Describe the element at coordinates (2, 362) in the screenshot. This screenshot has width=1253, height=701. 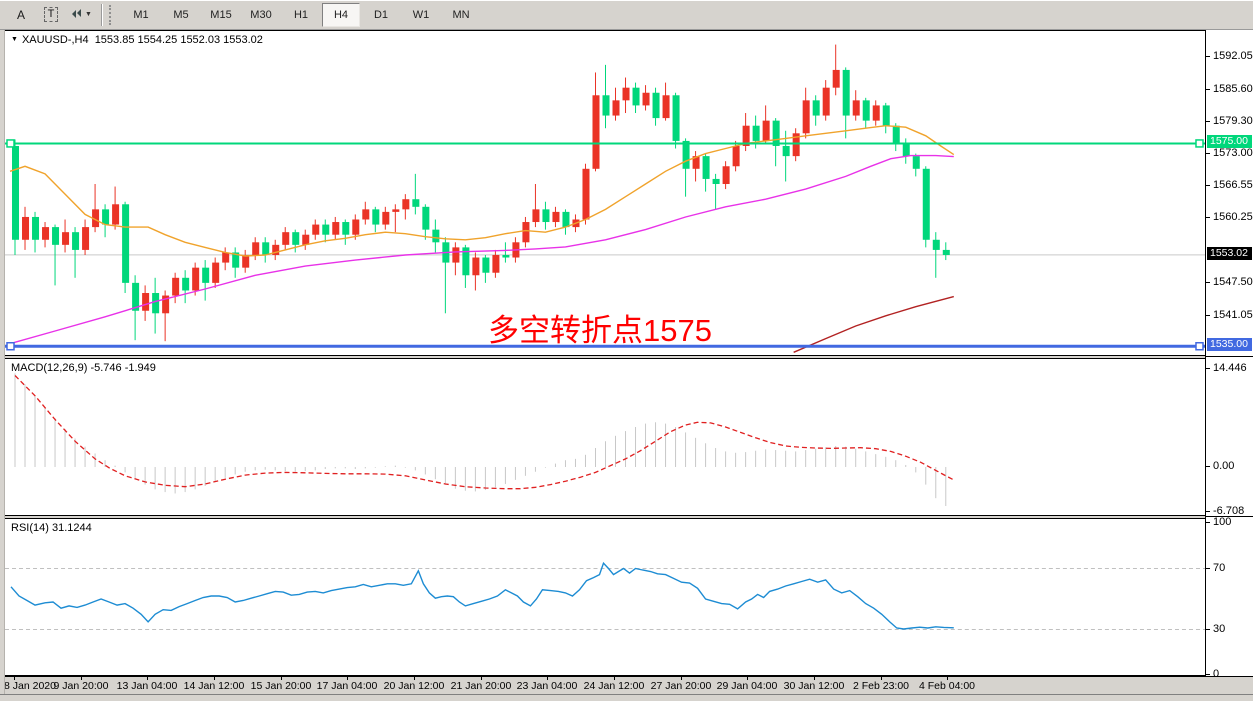
I see `window-left-edge` at that location.